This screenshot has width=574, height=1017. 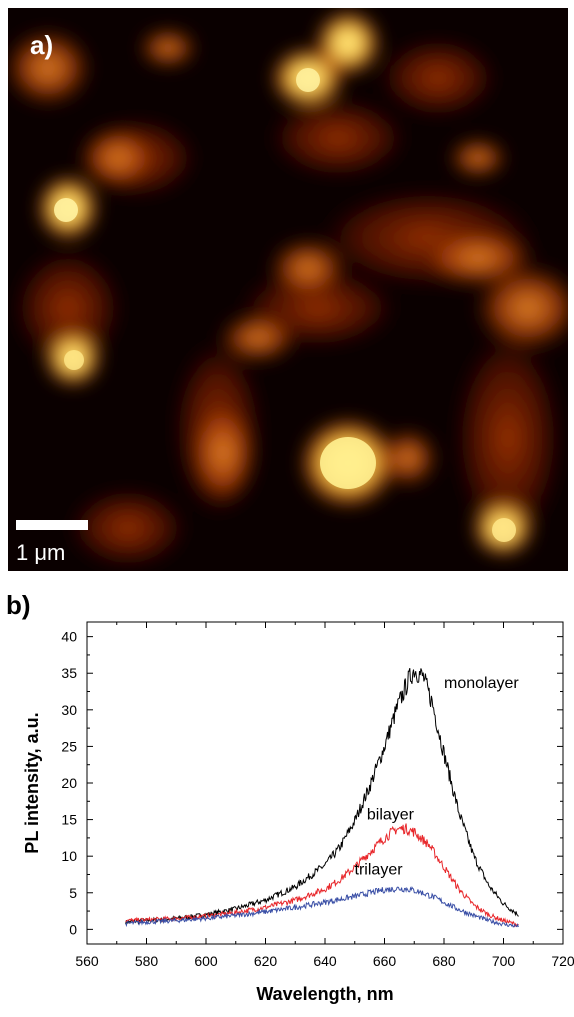 I want to click on y-tick-label: 20, so click(x=69, y=783).